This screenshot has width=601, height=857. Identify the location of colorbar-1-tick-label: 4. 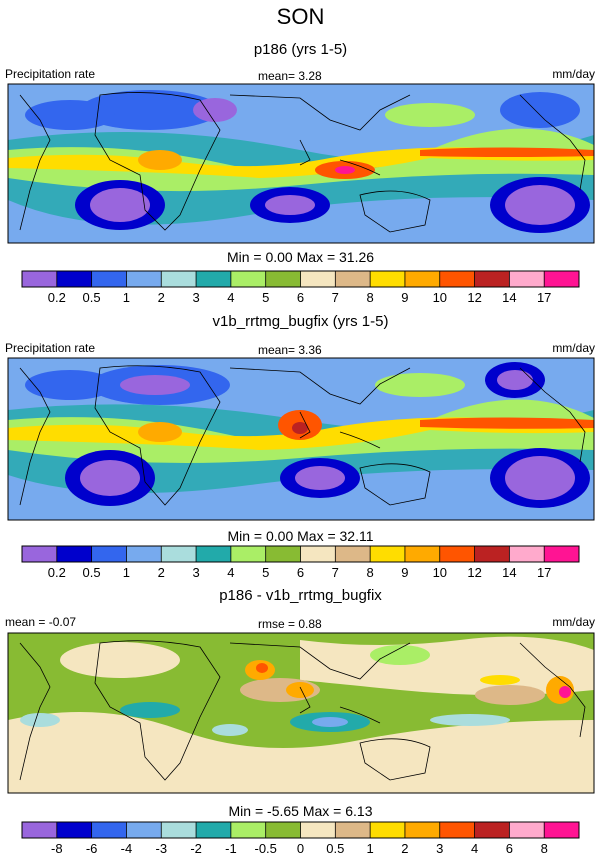
(231, 297).